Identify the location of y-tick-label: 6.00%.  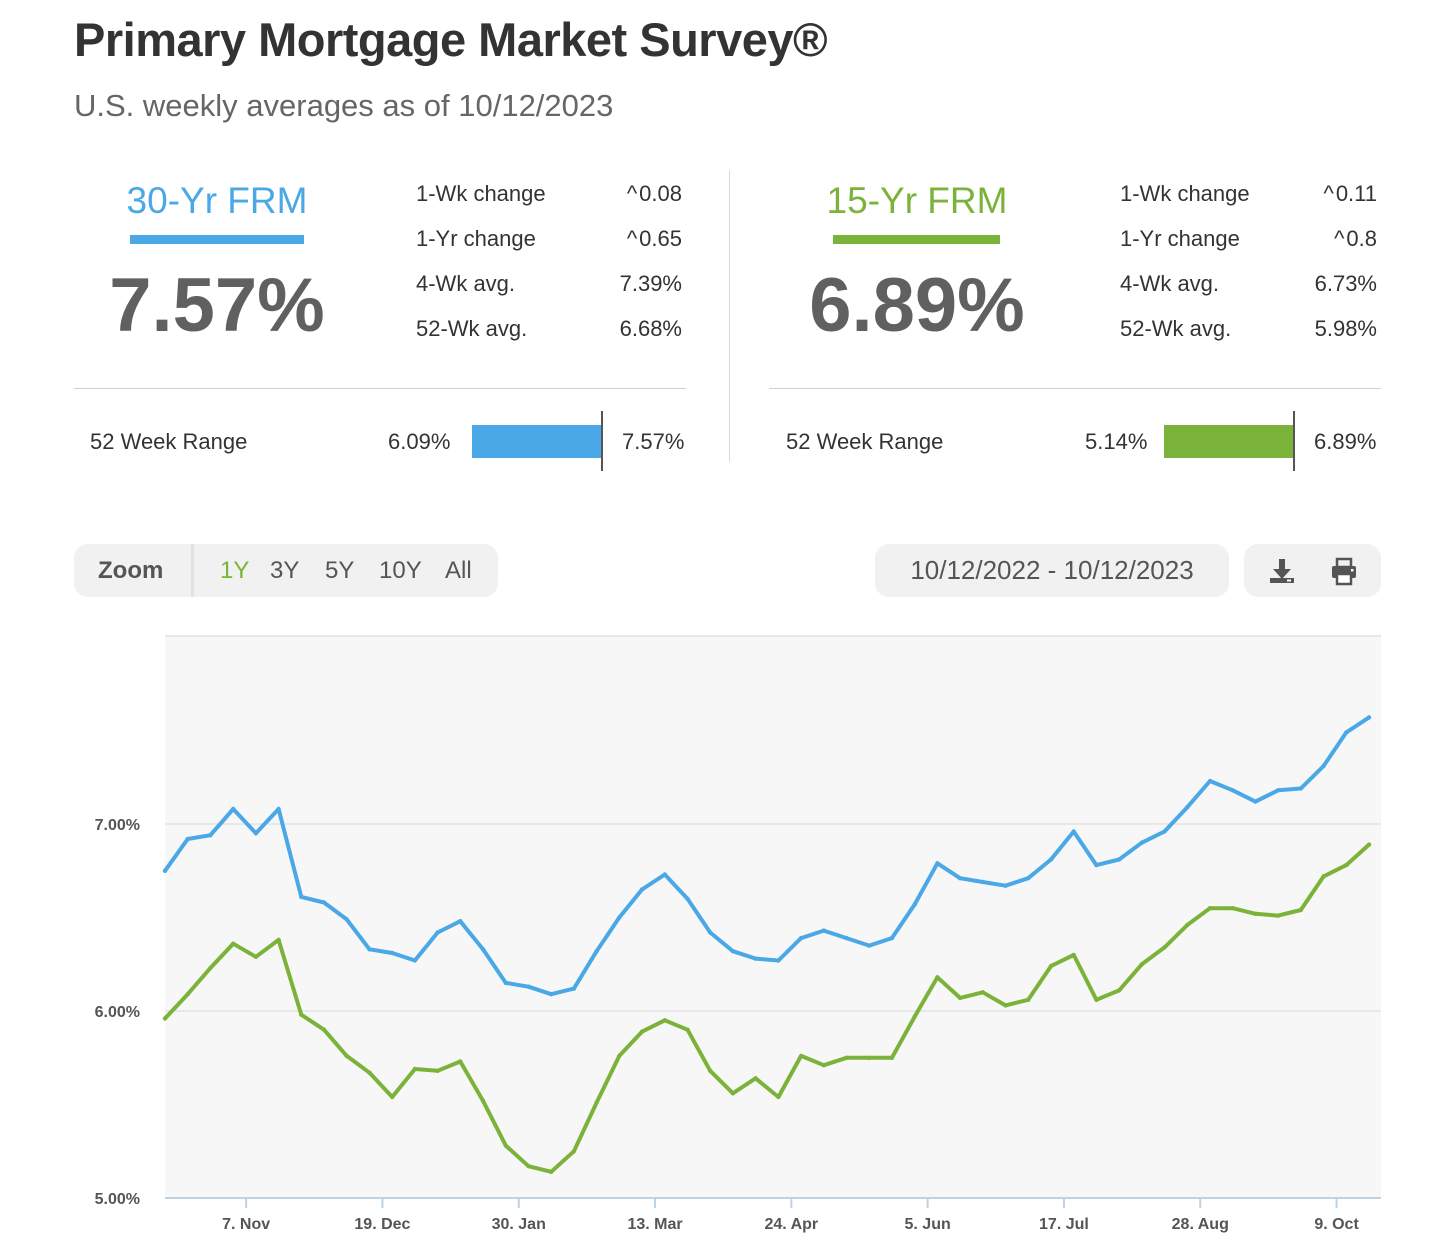
(117, 1012).